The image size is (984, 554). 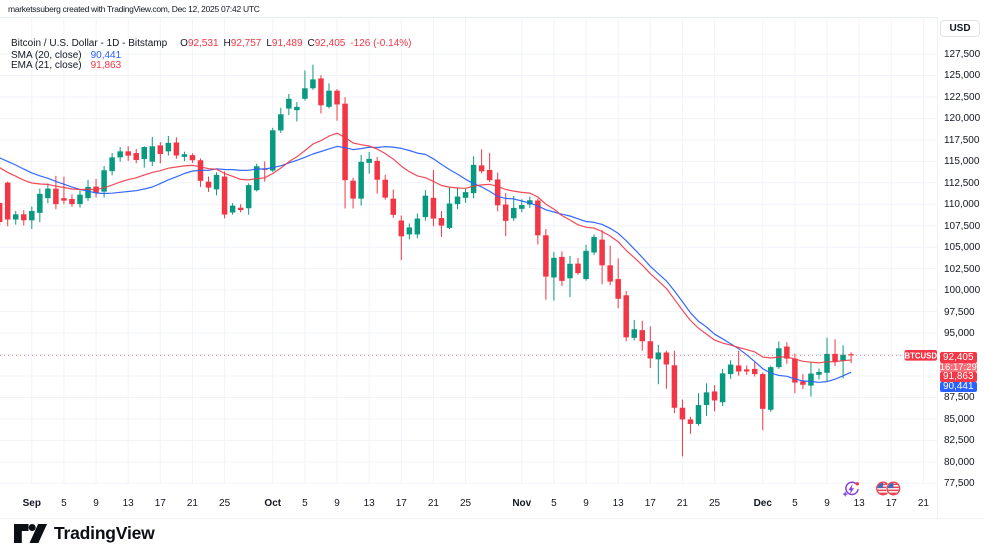 What do you see at coordinates (958, 357) in the screenshot?
I see `last-price-badge: 92,405` at bounding box center [958, 357].